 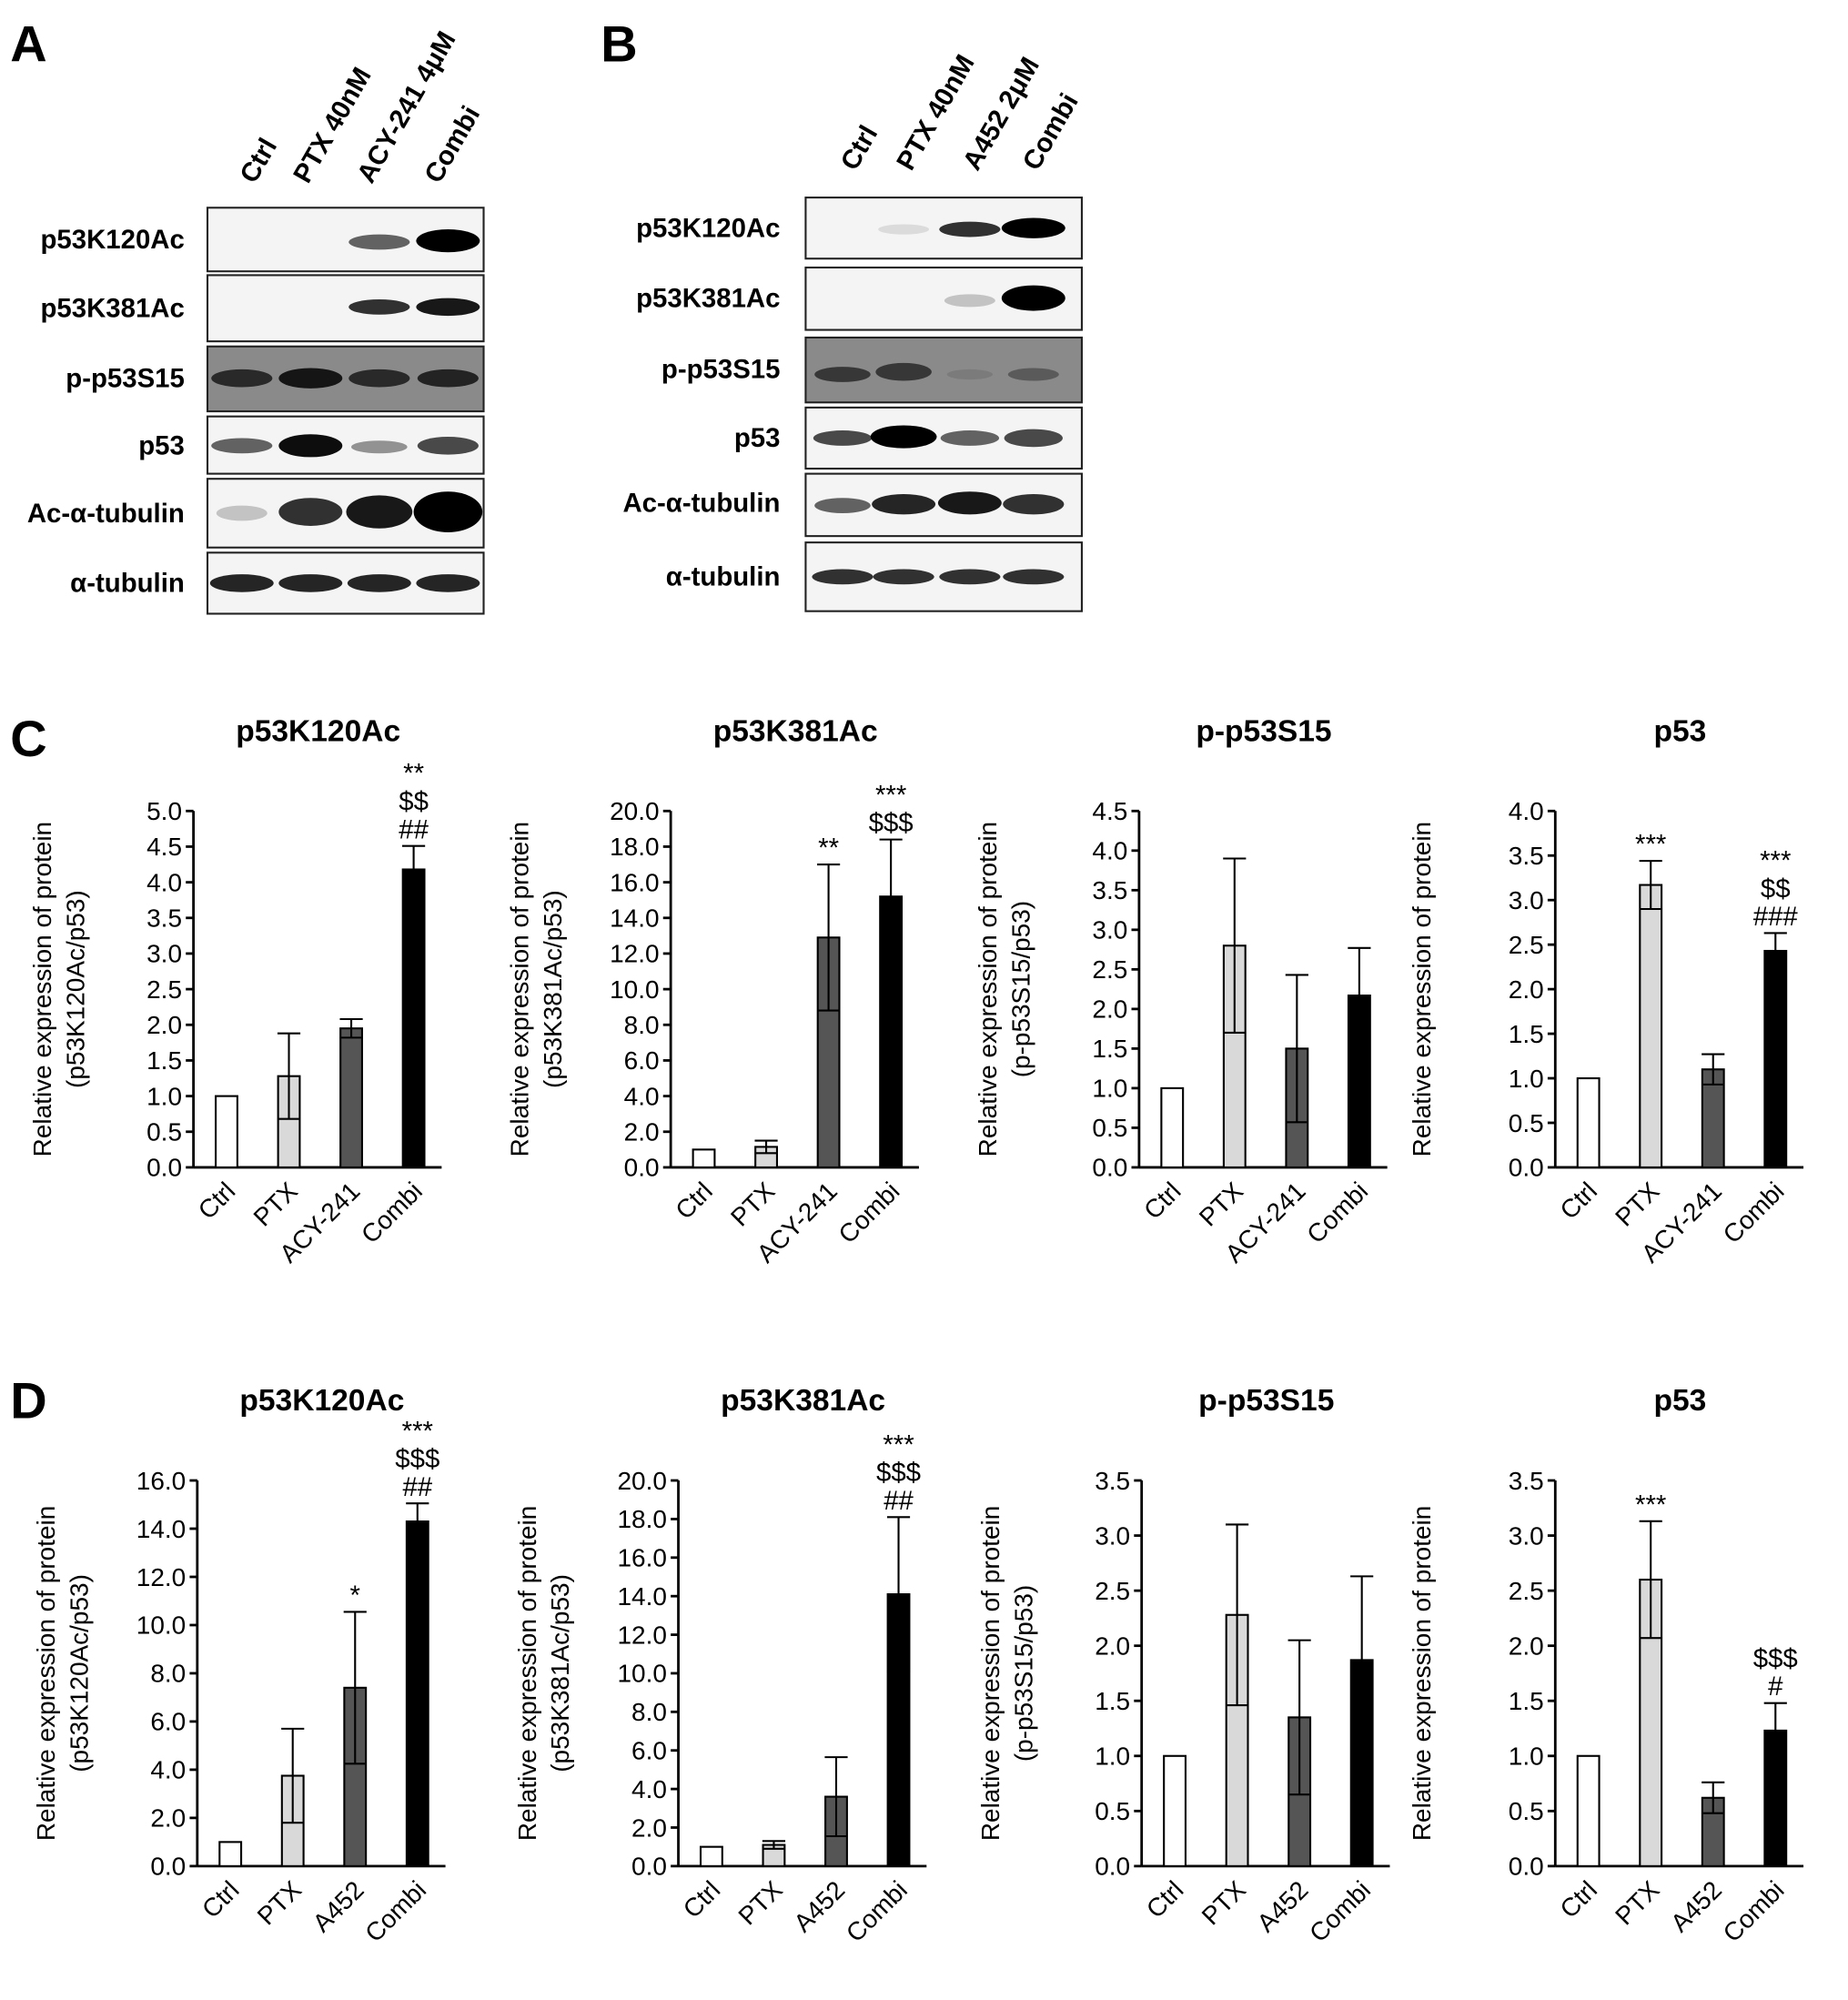 What do you see at coordinates (560, 1673) in the screenshot?
I see `y-axis-label: (p53K381Ac/p53)` at bounding box center [560, 1673].